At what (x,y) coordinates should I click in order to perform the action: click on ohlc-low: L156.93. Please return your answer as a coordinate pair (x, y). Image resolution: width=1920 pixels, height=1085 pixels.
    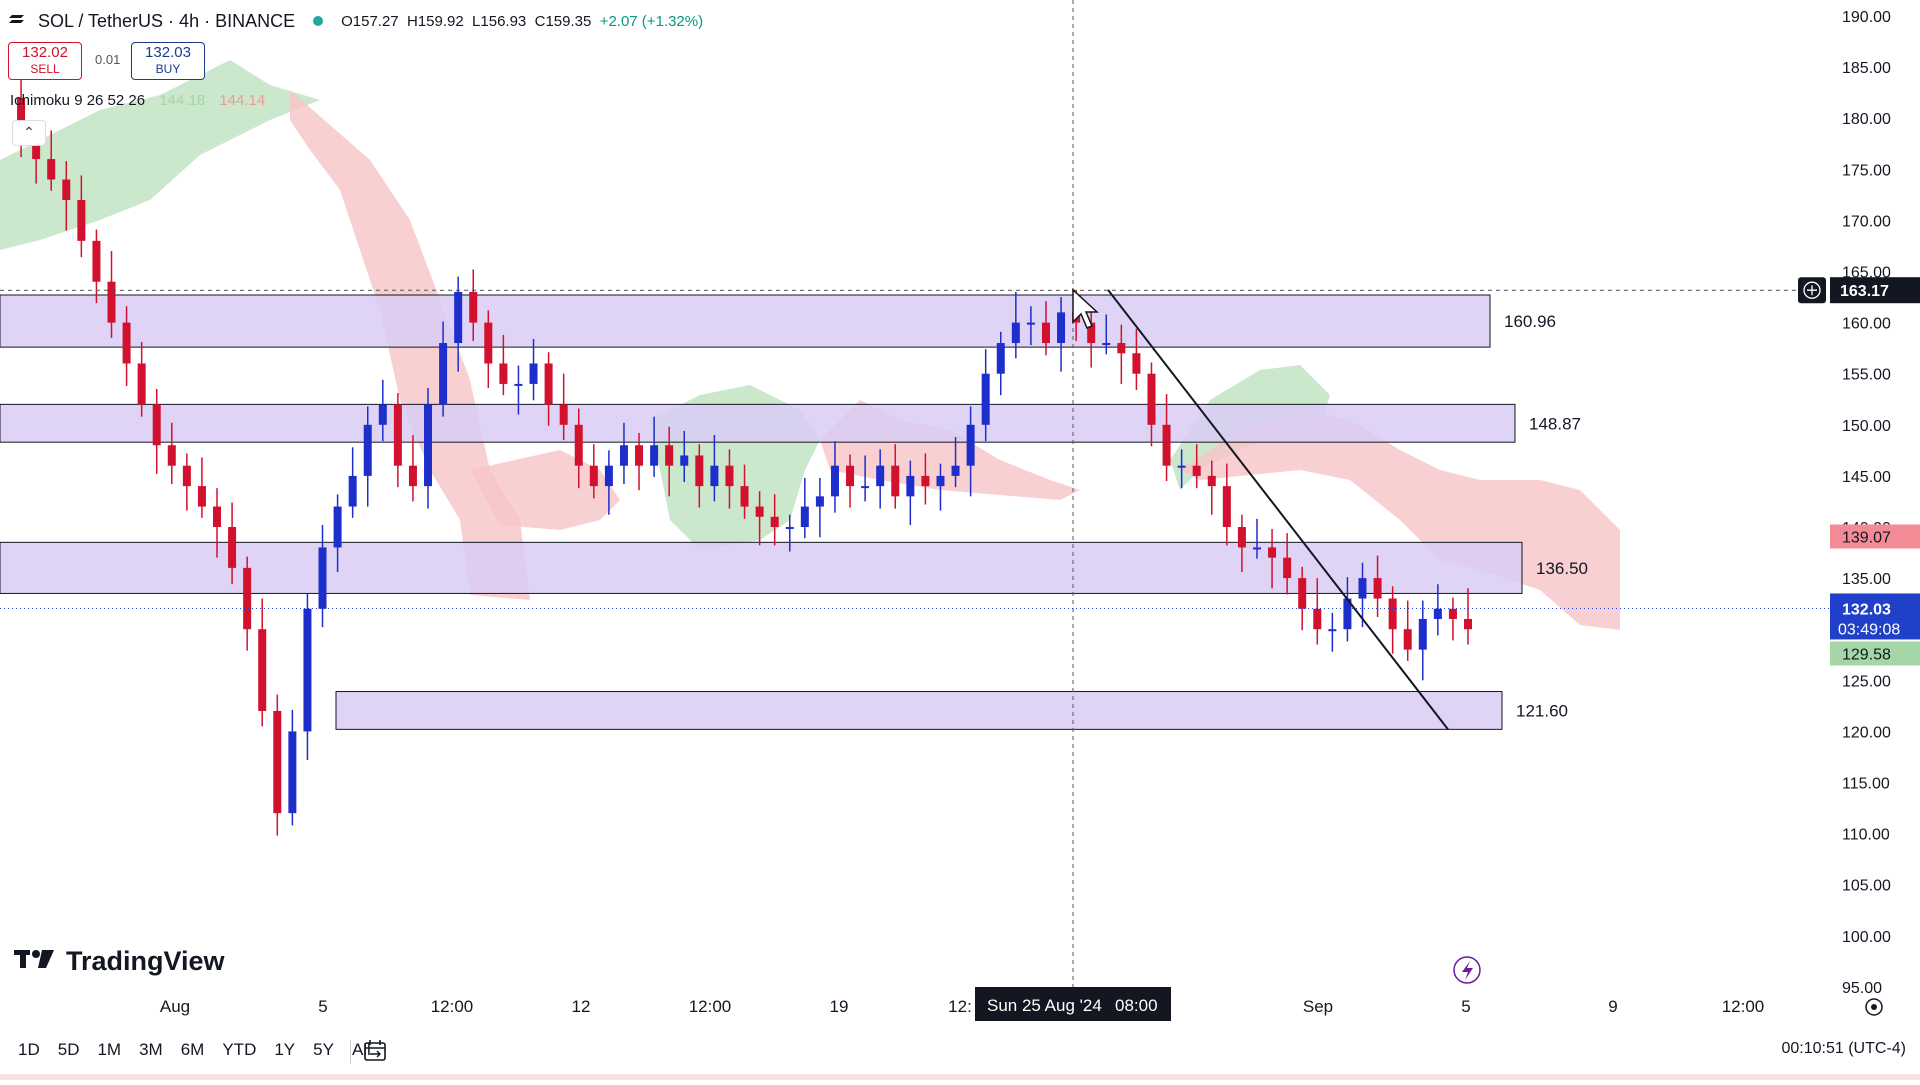
    Looking at the image, I should click on (499, 21).